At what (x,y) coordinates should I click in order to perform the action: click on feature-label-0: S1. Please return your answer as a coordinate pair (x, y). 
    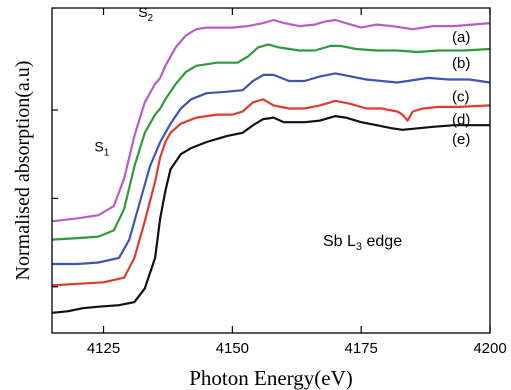
    Looking at the image, I should click on (101, 148).